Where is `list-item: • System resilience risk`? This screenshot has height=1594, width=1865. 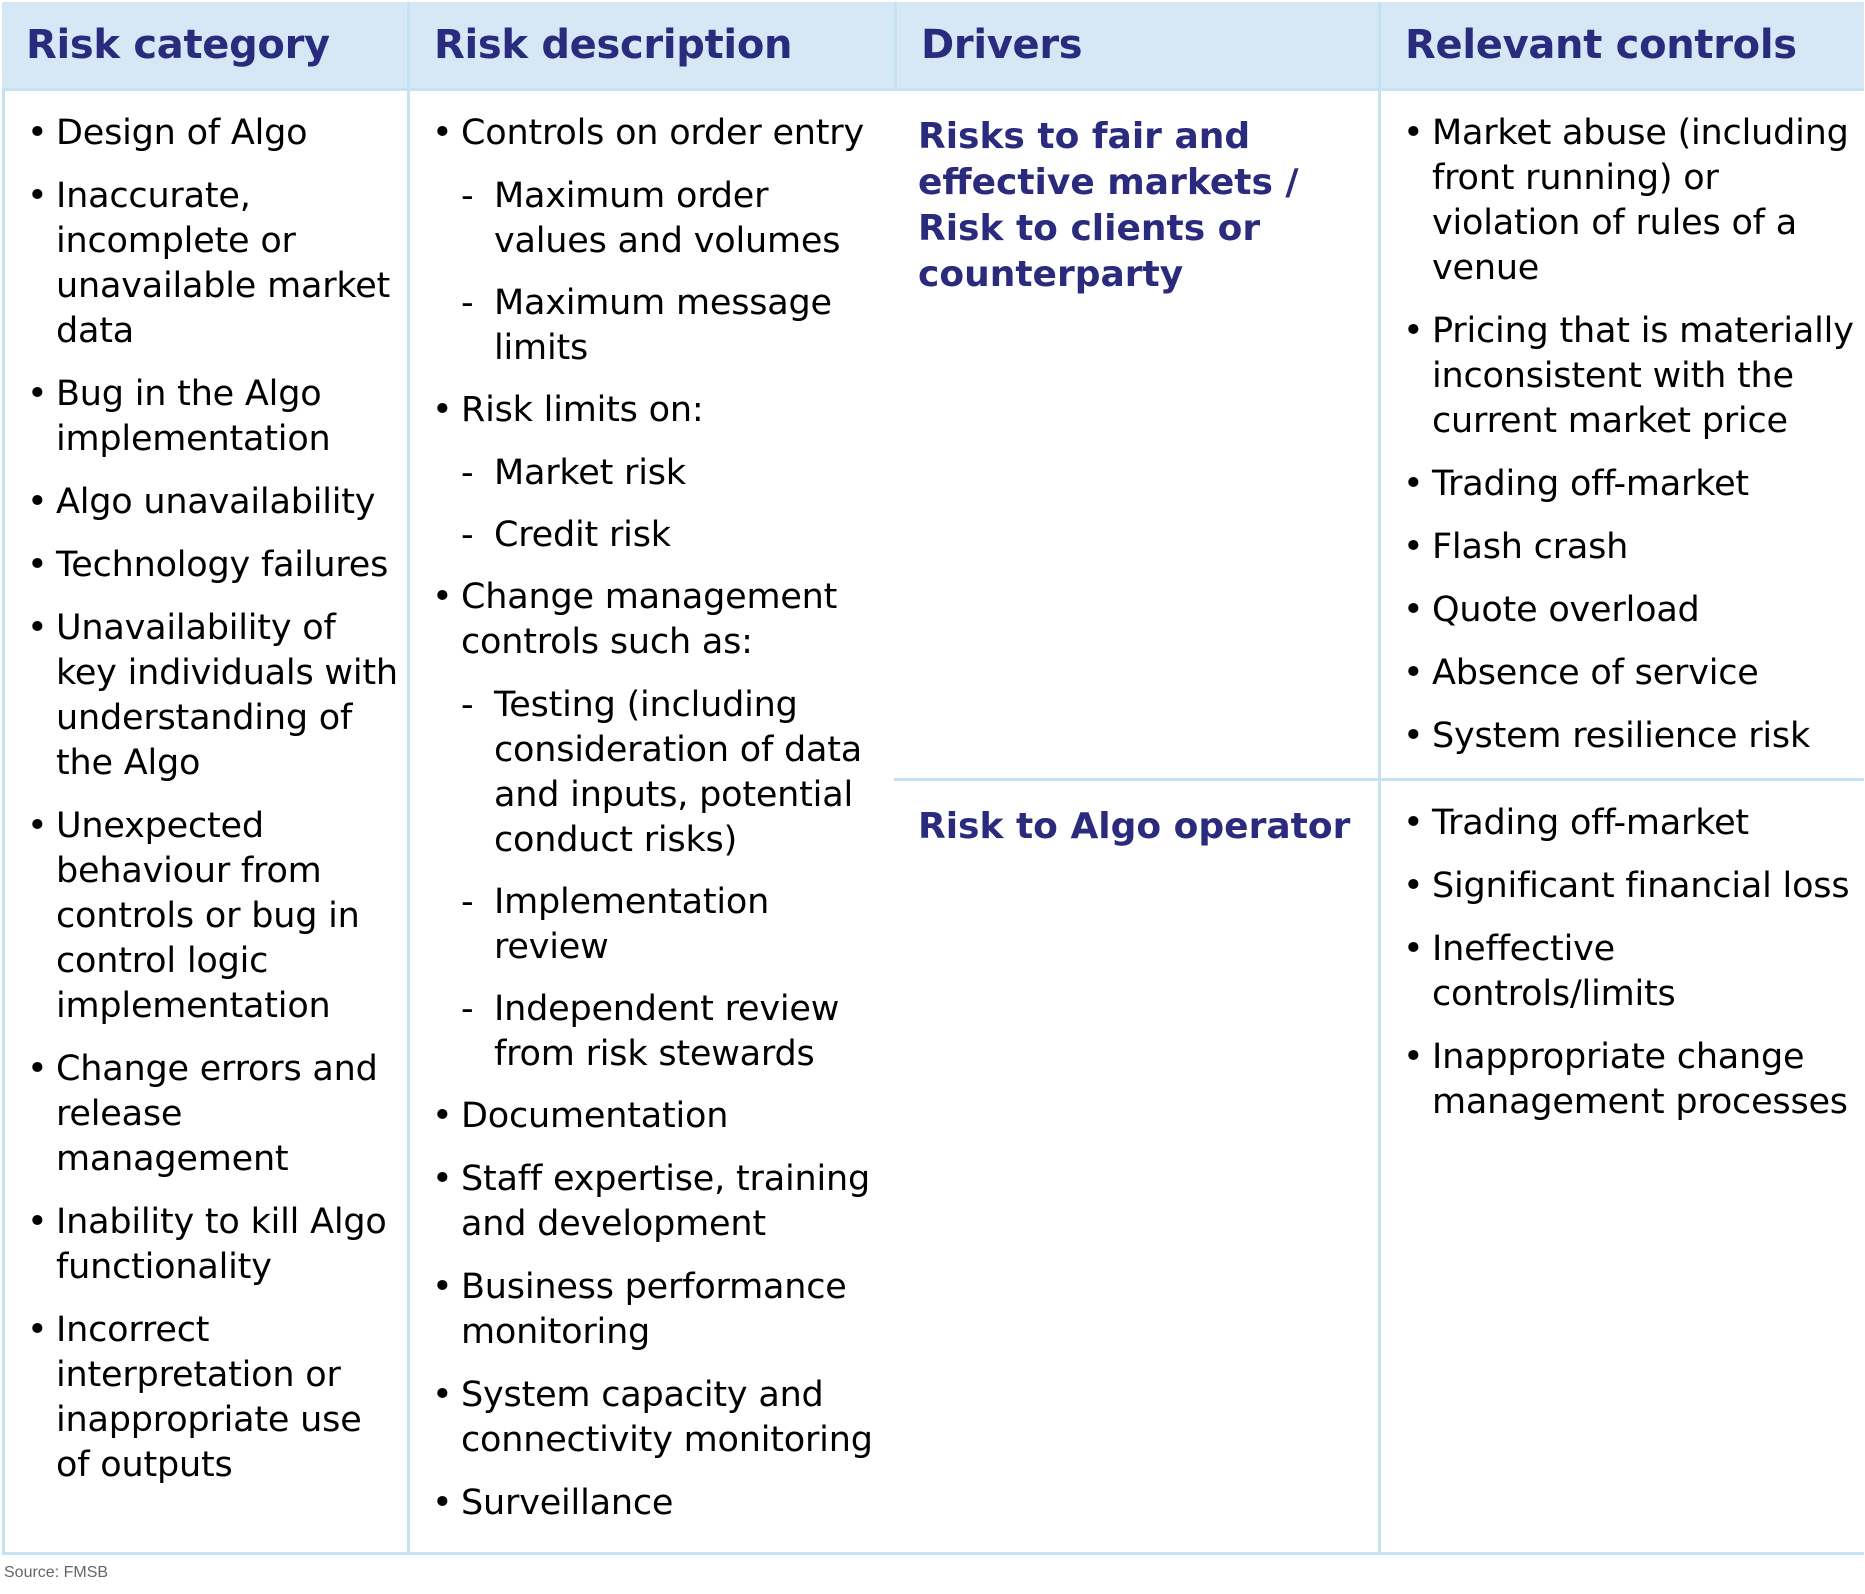
list-item: • System resilience risk is located at coordinates (1607, 736).